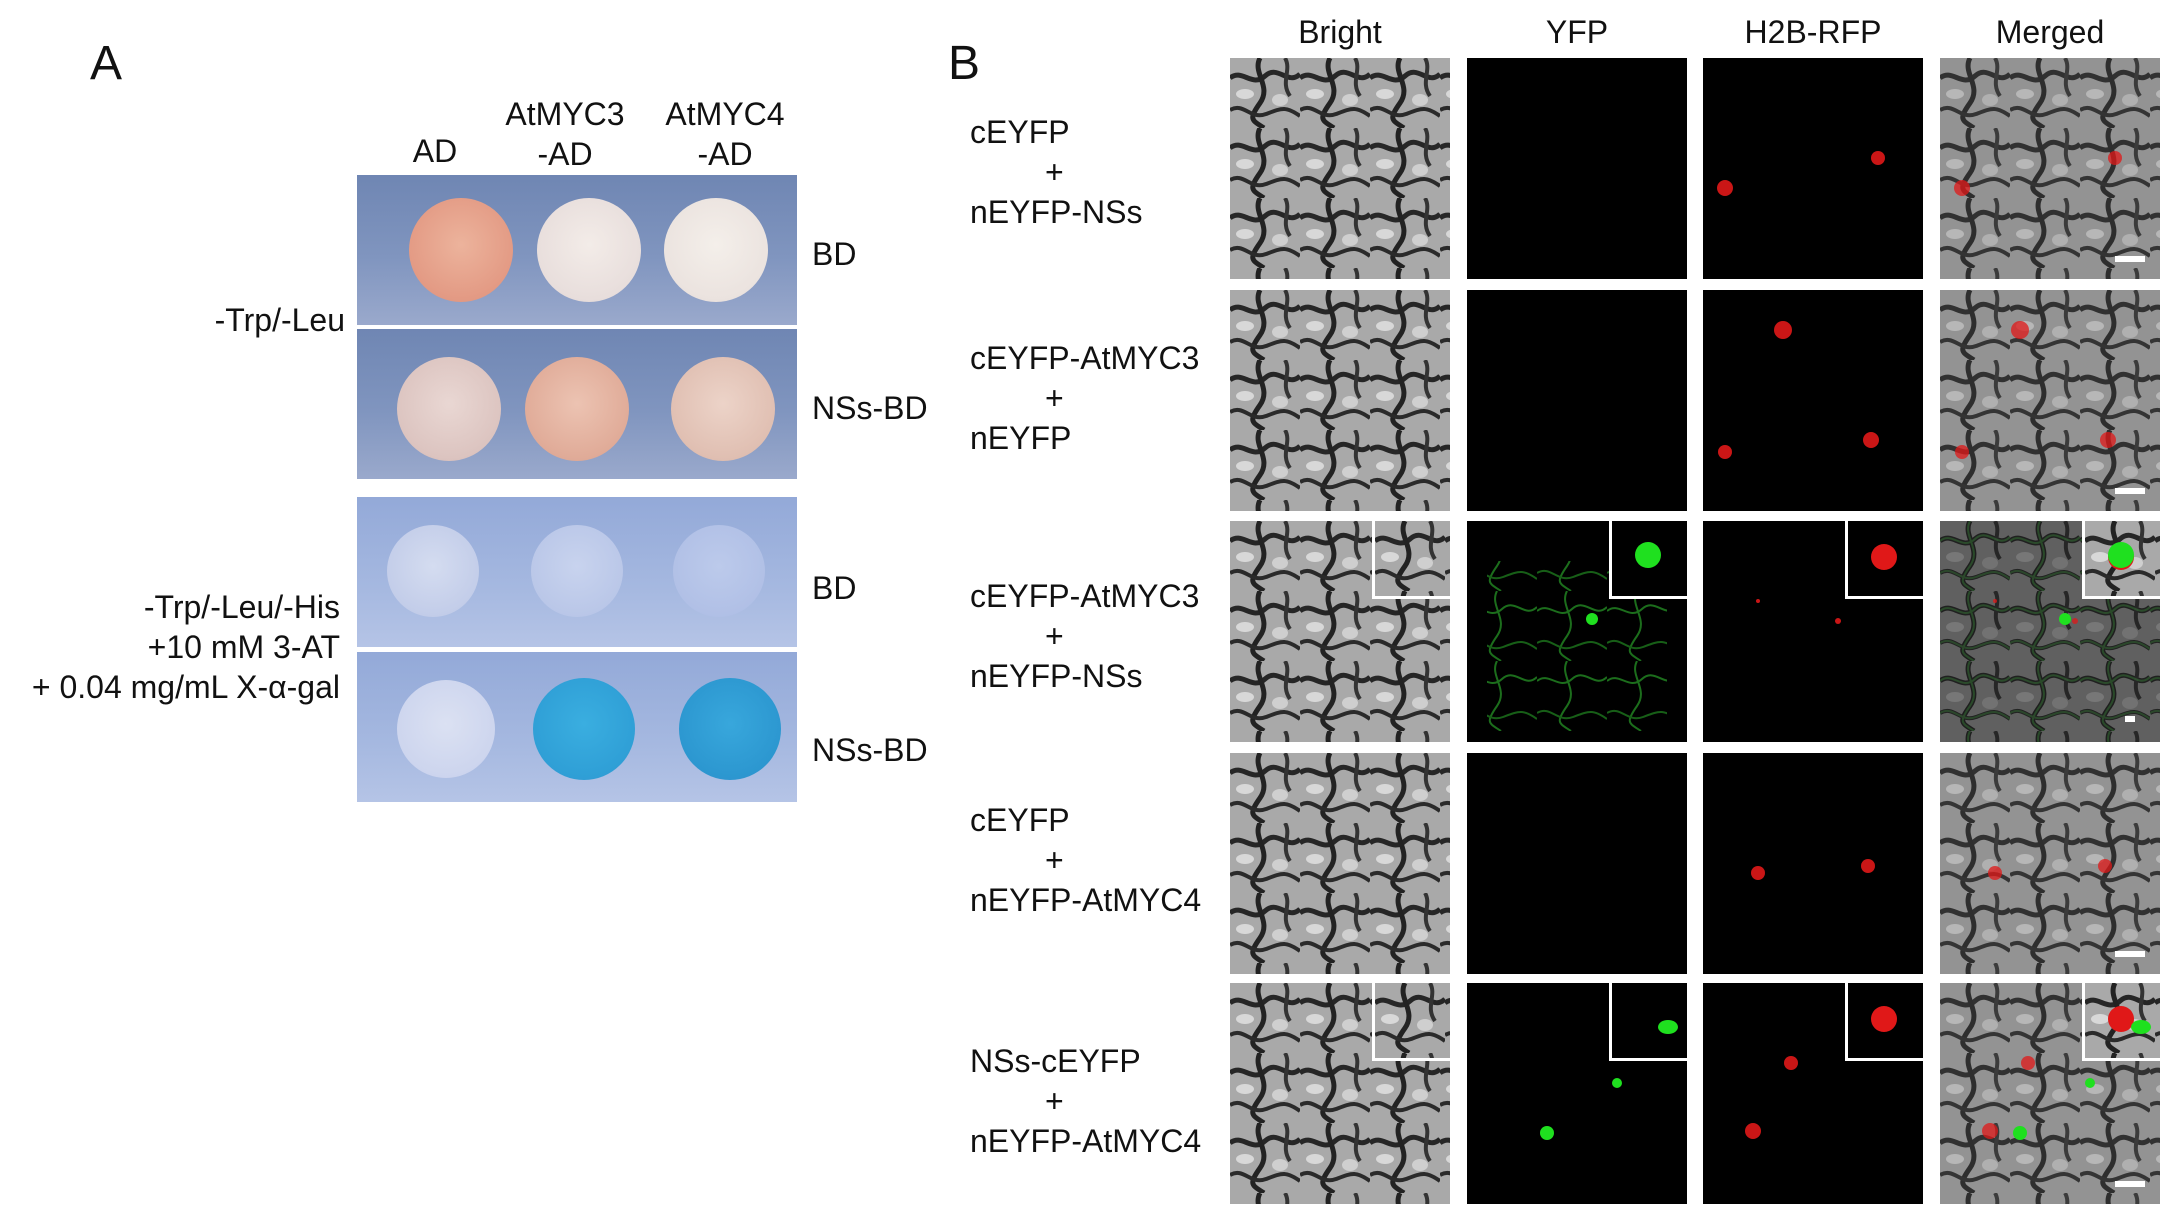 The height and width of the screenshot is (1216, 2175). I want to click on construct-row1-line3: nEYFP-NSs, so click(1056, 212).